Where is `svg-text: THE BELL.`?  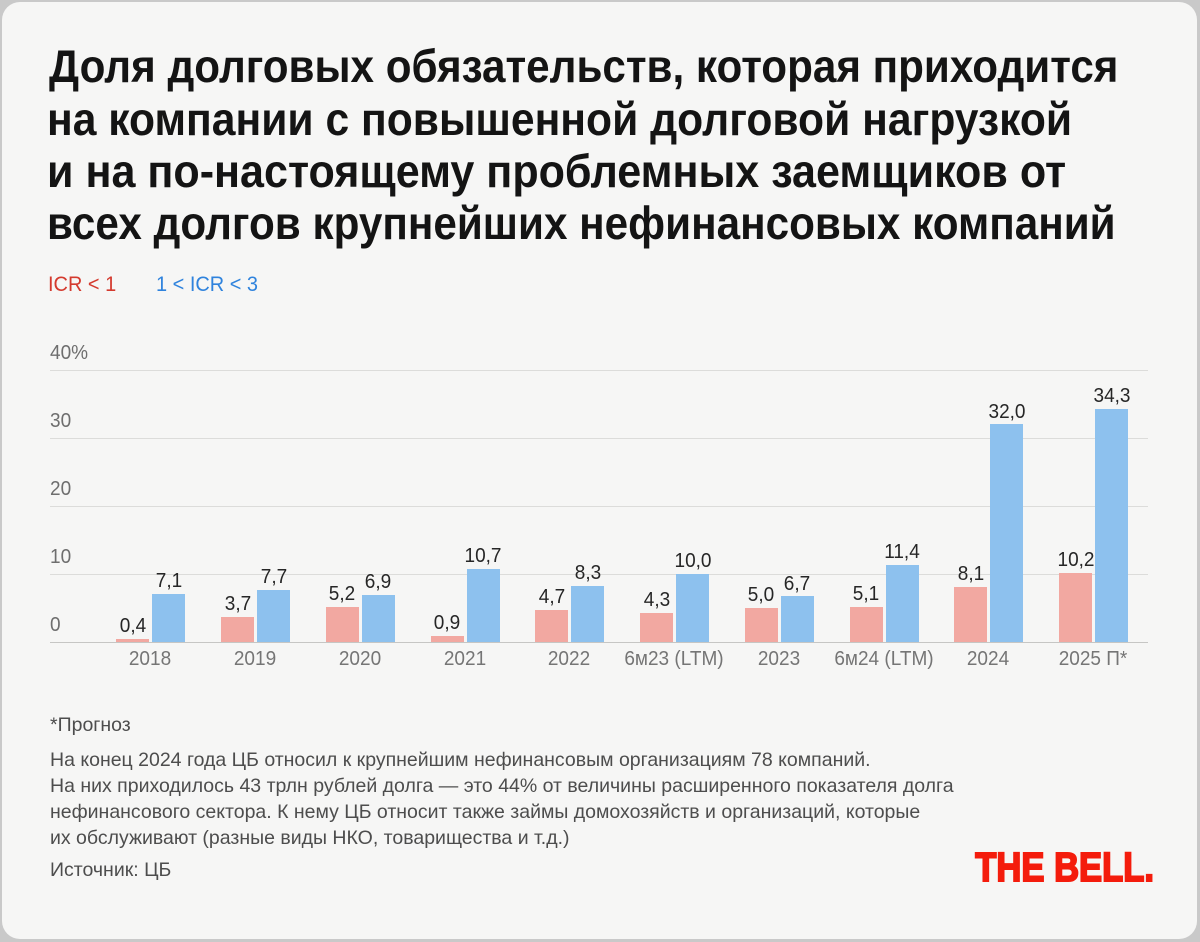
svg-text: THE BELL. is located at coordinates (1064, 867).